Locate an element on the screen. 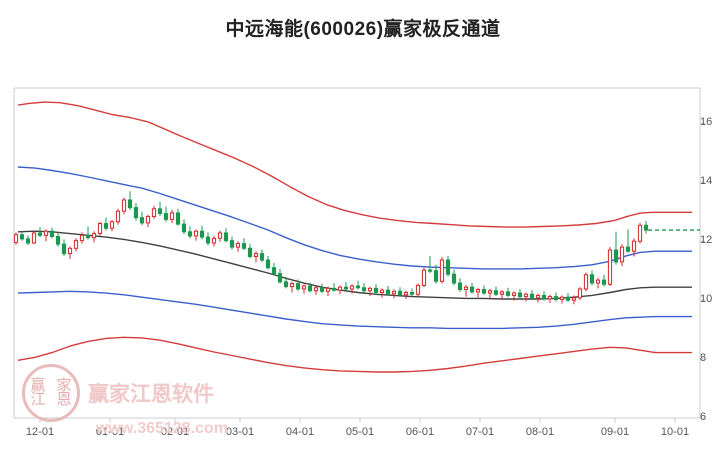 The image size is (726, 450). y-tick-label: 6 is located at coordinates (703, 417).